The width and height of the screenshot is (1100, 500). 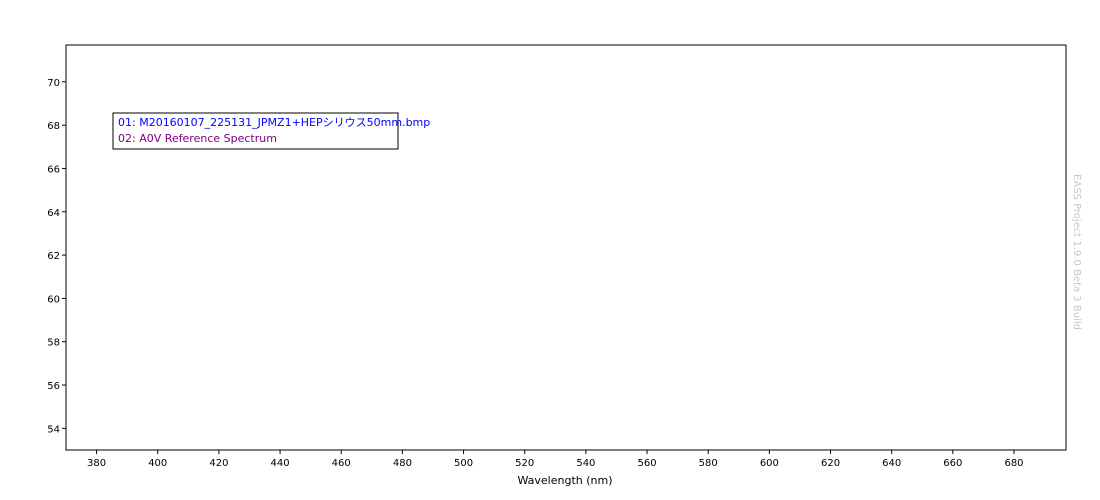 I want to click on x-tick-label: 620, so click(x=830, y=463).